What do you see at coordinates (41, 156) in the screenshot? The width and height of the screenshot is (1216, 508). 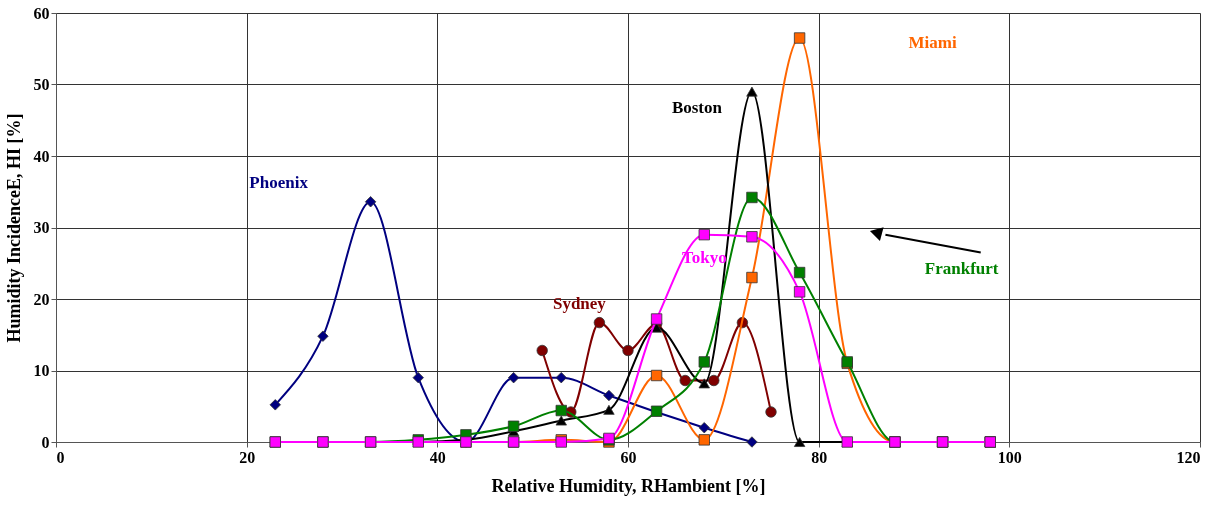 I see `y-tick-label: 40` at bounding box center [41, 156].